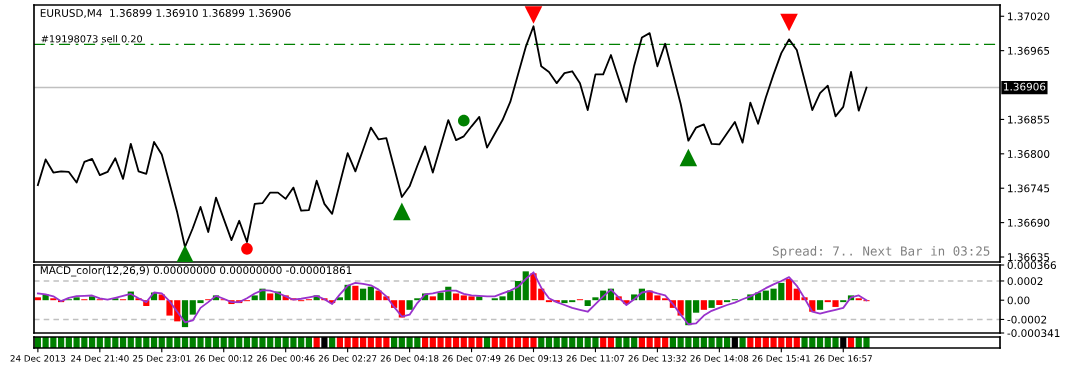  What do you see at coordinates (1025, 86) in the screenshot?
I see `ref-line-label: 1.36906` at bounding box center [1025, 86].